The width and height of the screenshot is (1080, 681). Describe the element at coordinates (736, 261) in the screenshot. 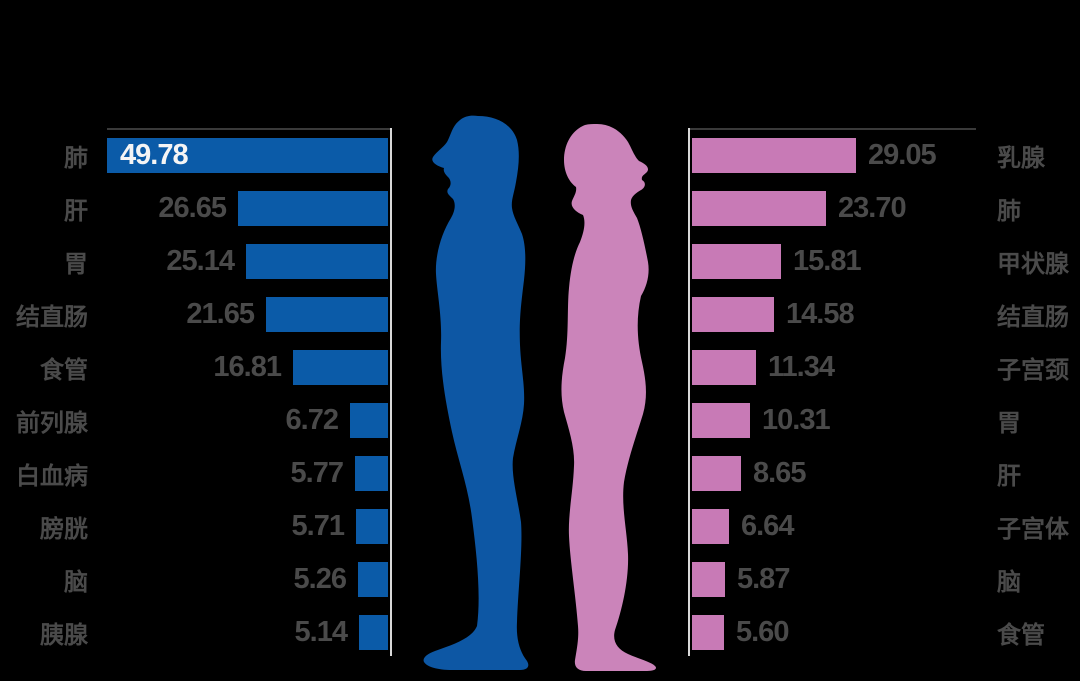

I see `female-bar-甲状腺` at that location.